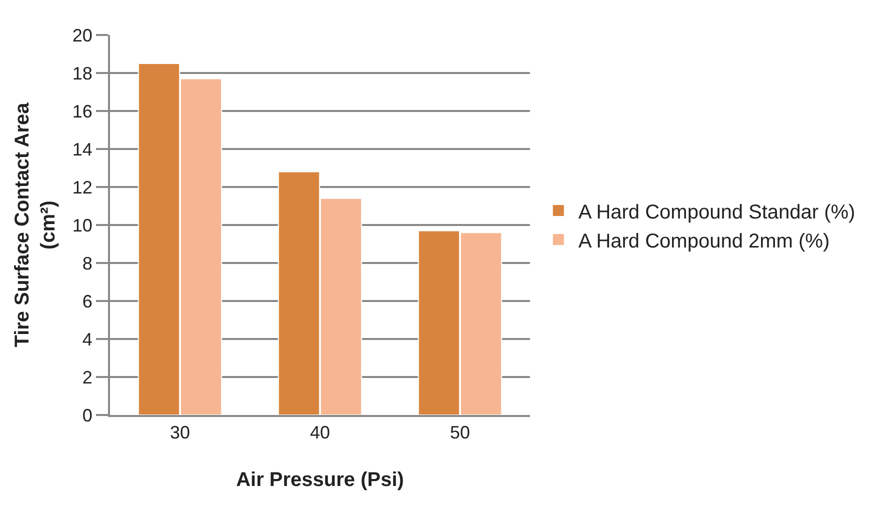 This screenshot has width=872, height=515. I want to click on y-tick-label: 14, so click(82, 149).